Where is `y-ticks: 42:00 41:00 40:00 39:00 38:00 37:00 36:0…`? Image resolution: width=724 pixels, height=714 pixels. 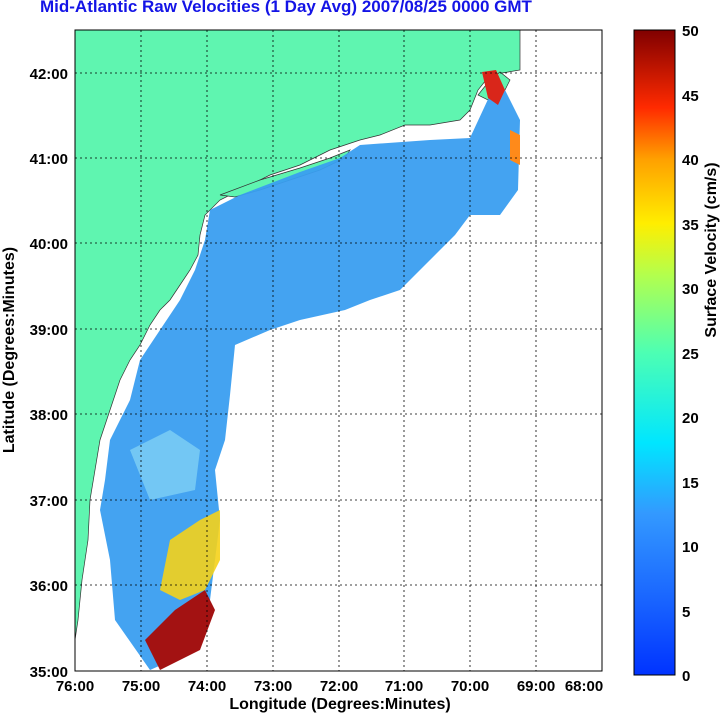 y-ticks: 42:00 41:00 40:00 39:00 38:00 37:00 36:0… is located at coordinates (49, 373).